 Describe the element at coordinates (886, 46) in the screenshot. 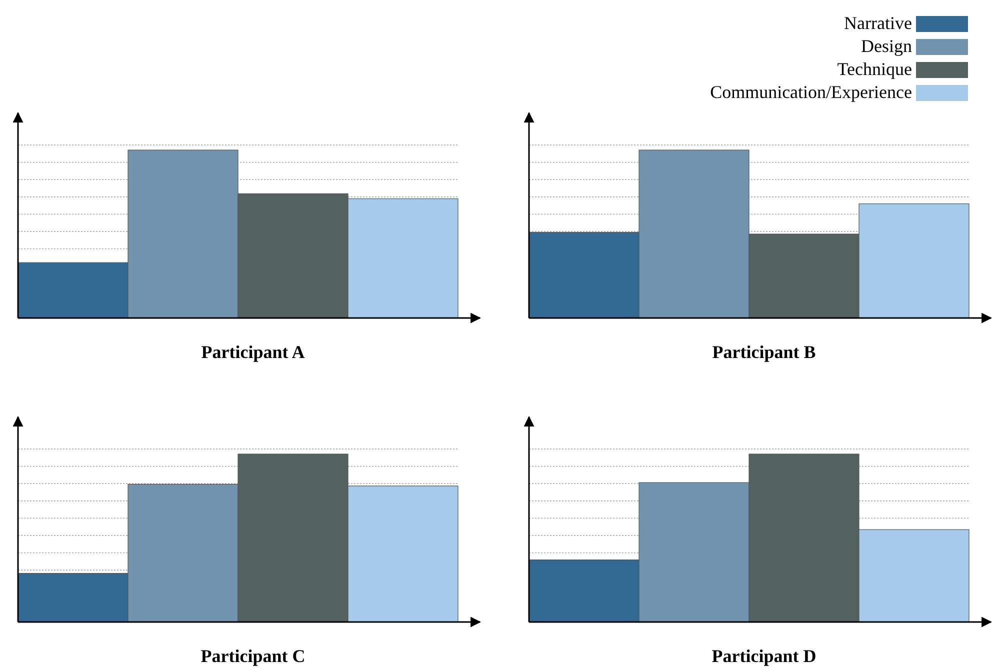

I see `legend-label: Design` at that location.